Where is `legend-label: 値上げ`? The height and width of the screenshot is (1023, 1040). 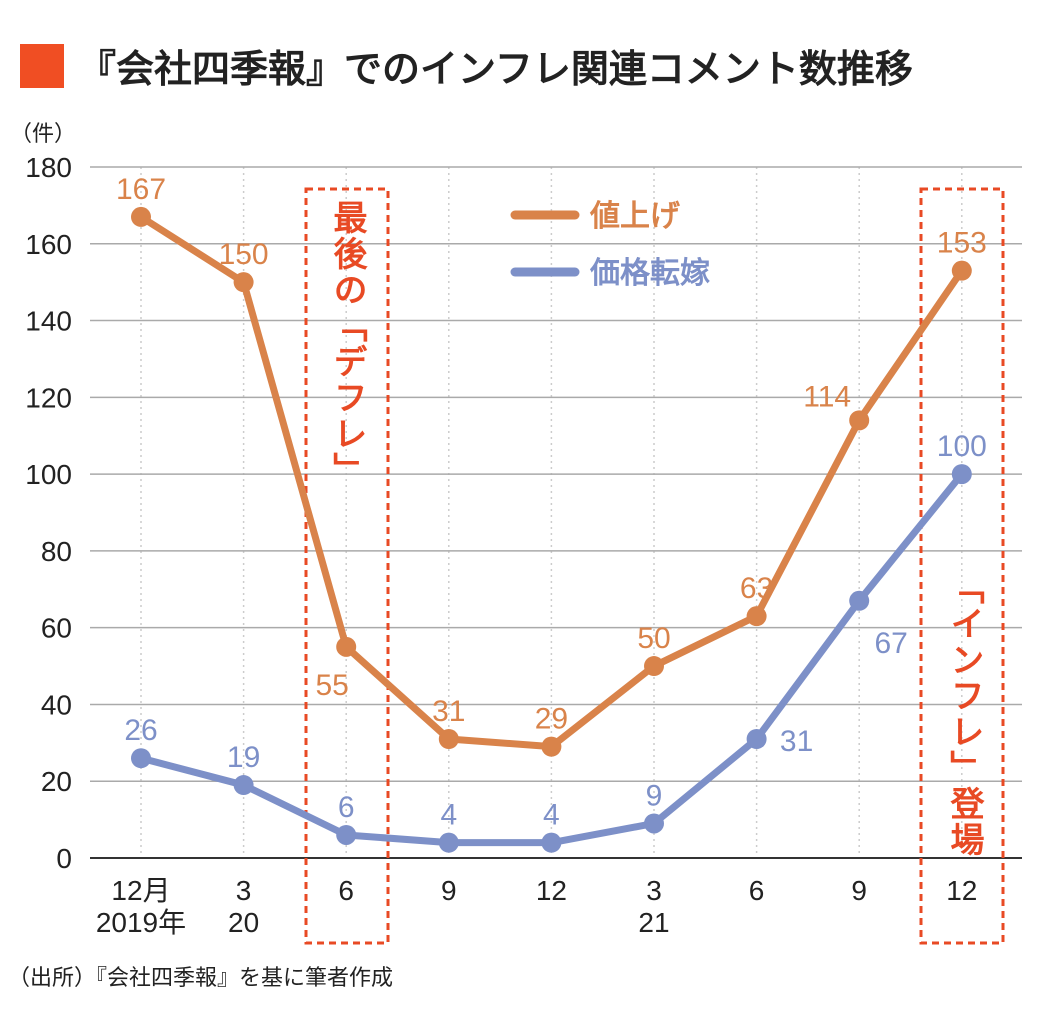
legend-label: 値上げ is located at coordinates (635, 216).